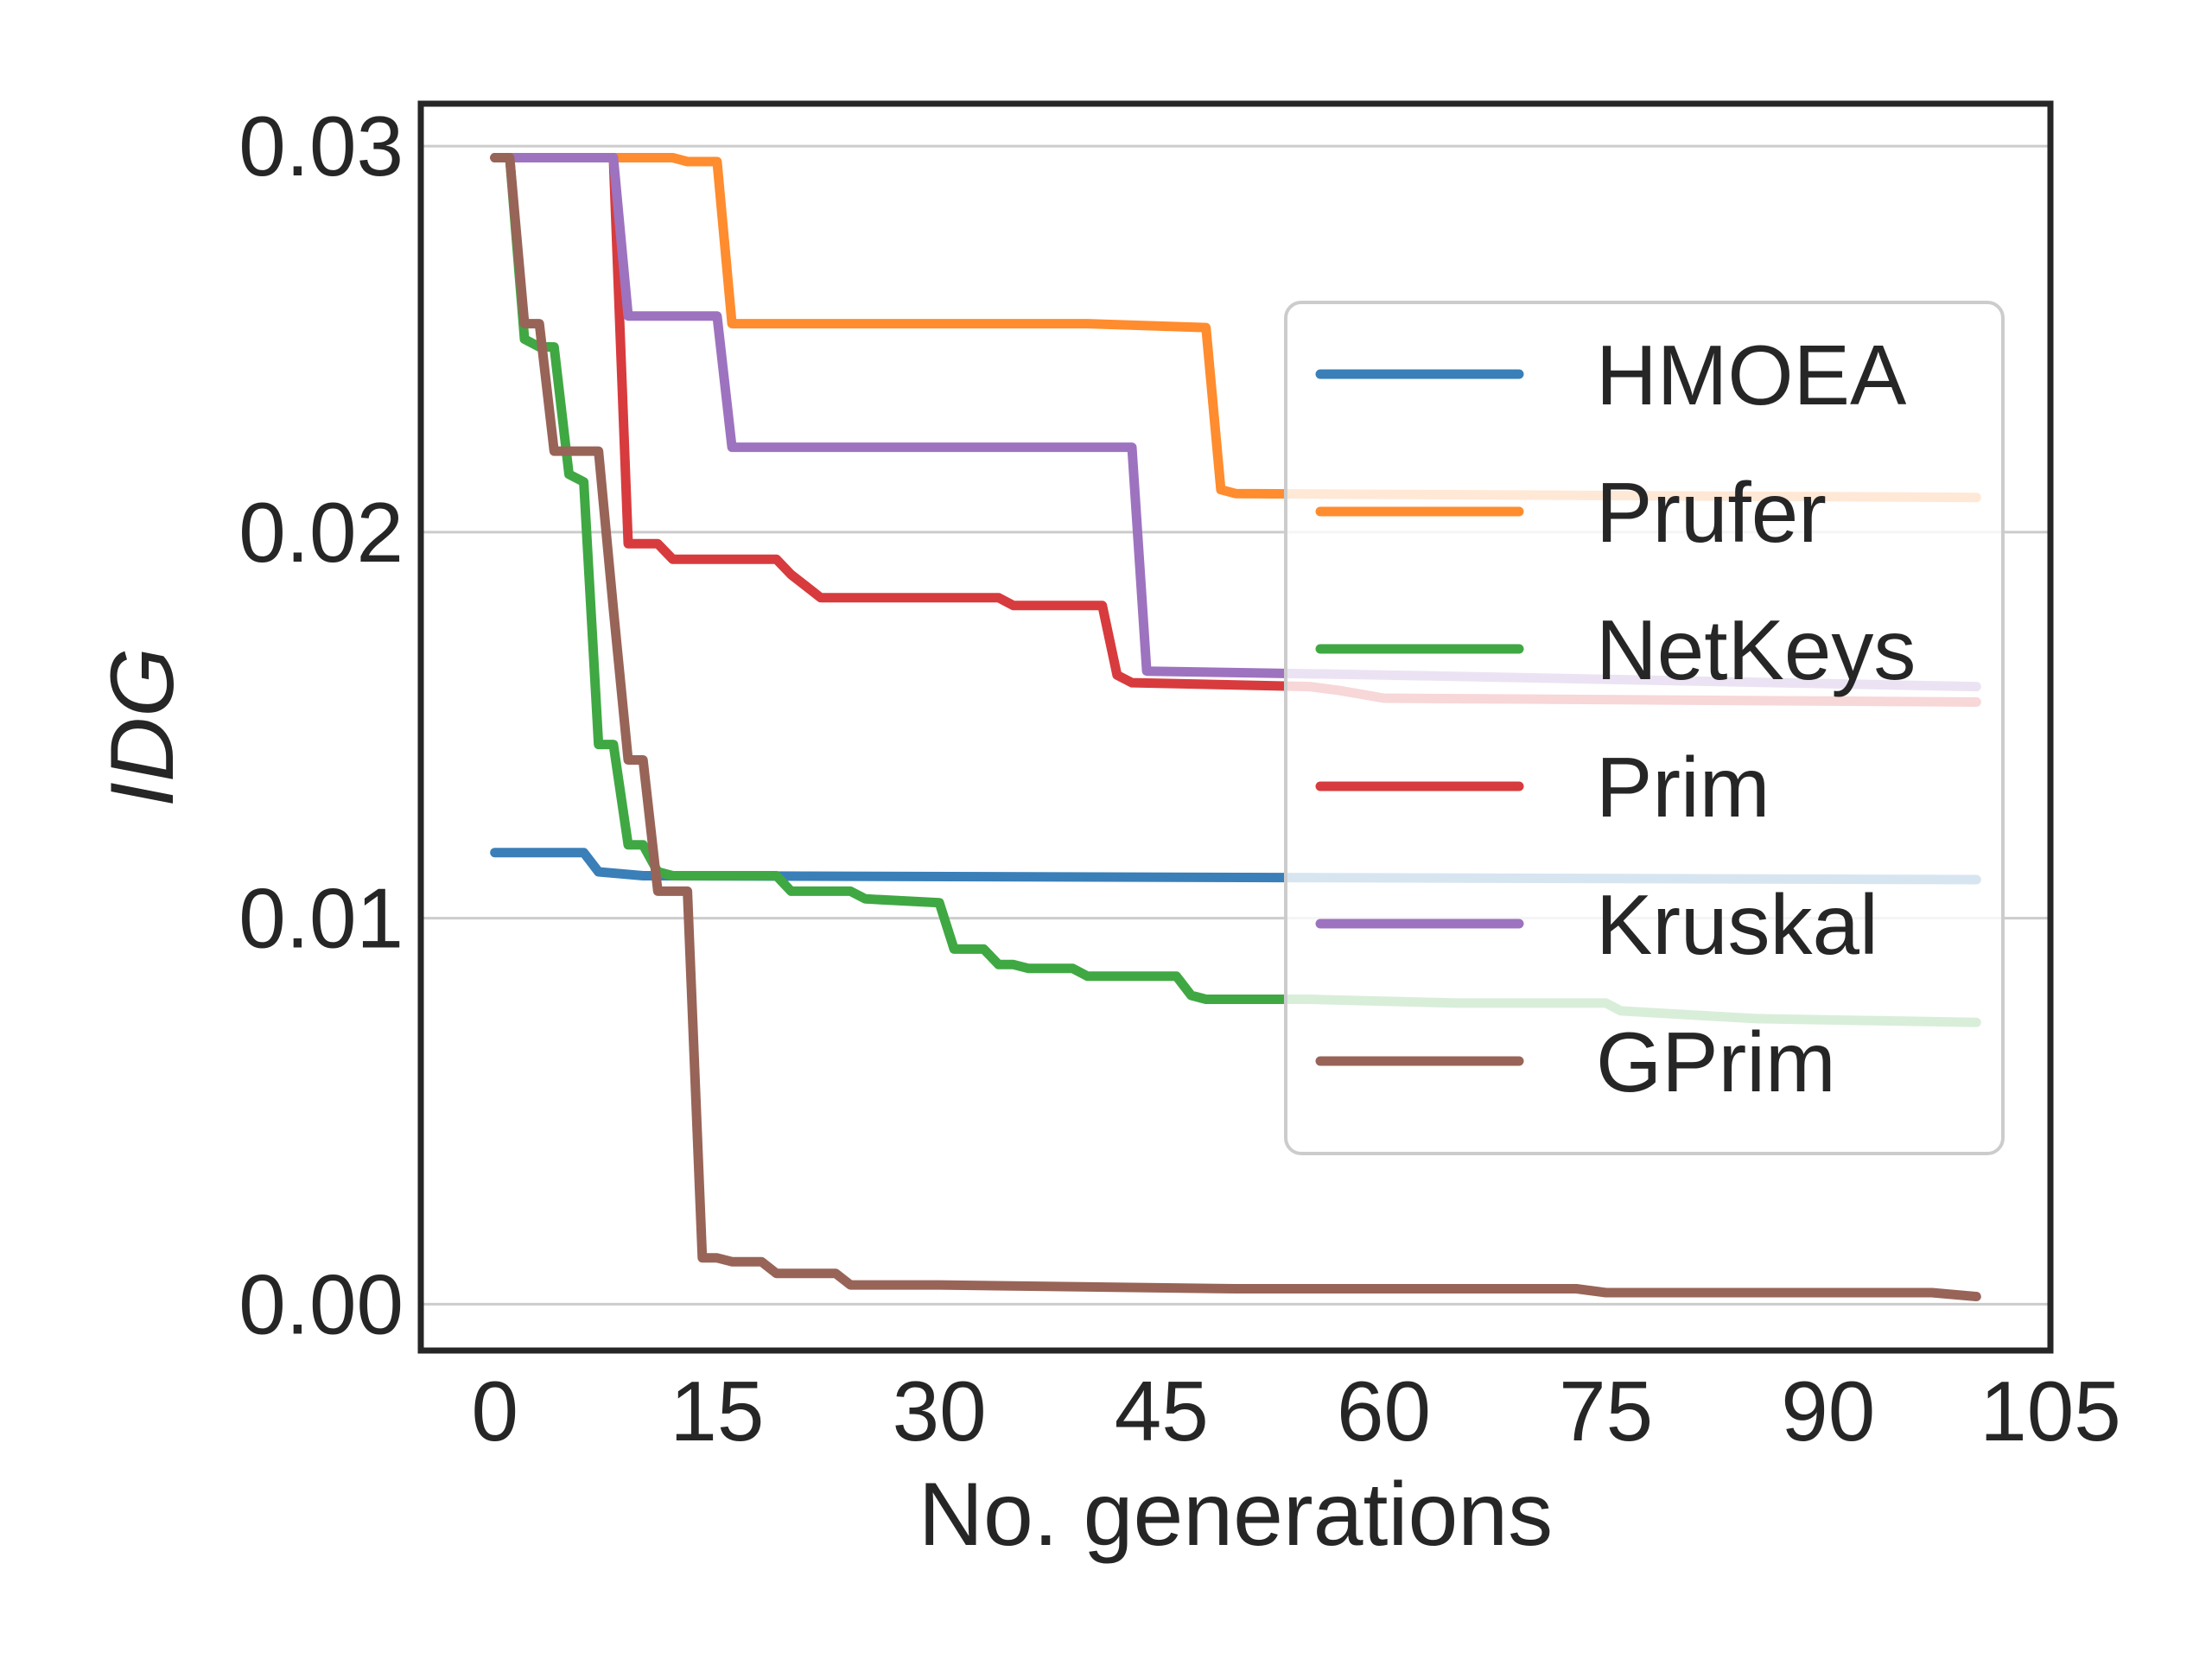 The height and width of the screenshot is (1659, 2212). I want to click on legend-label-hmoea: HMOEA, so click(1751, 375).